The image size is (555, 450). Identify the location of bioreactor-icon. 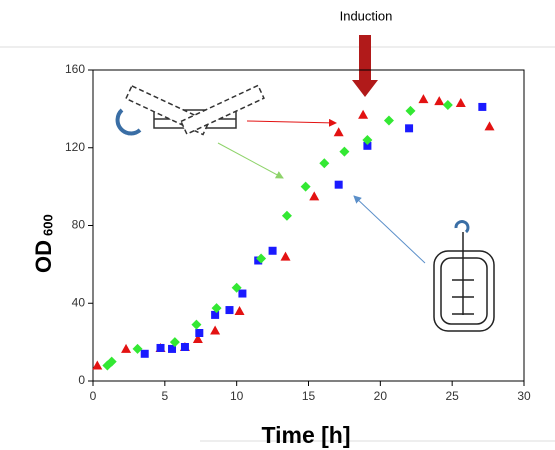
(464, 276).